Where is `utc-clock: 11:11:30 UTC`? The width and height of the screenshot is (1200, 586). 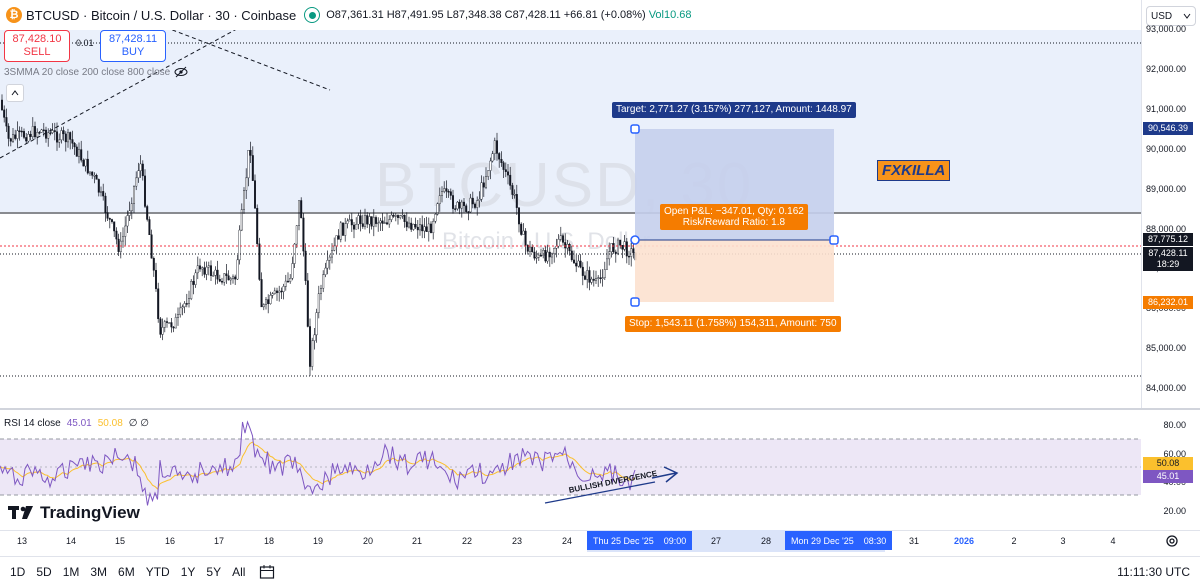 utc-clock: 11:11:30 UTC is located at coordinates (1153, 571).